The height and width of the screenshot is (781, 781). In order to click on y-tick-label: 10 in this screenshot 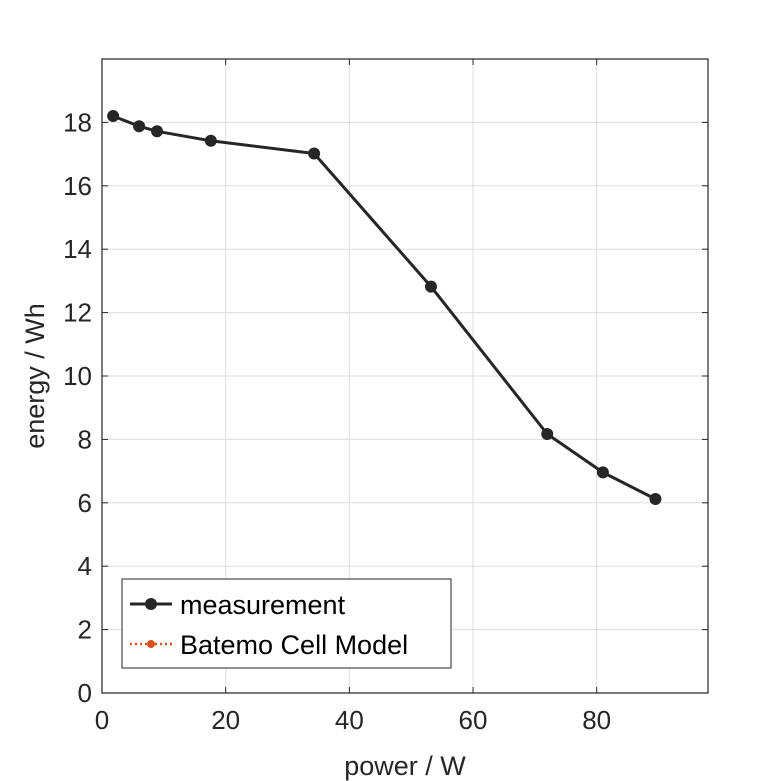, I will do `click(77, 376)`.